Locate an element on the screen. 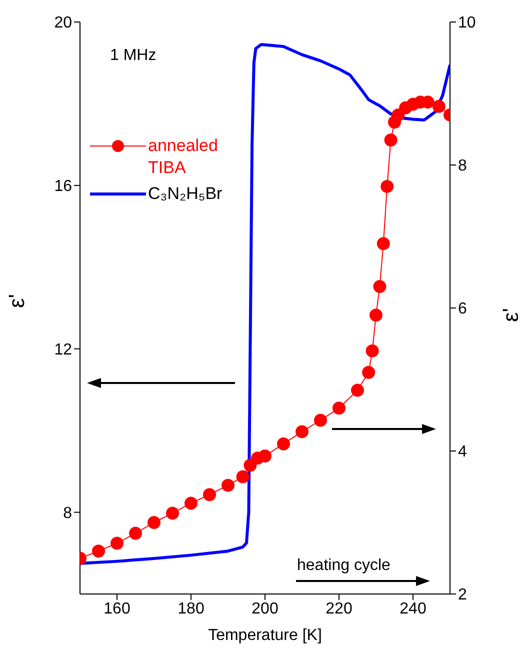 The width and height of the screenshot is (526, 658). x-tick-label: 160 is located at coordinates (117, 609).